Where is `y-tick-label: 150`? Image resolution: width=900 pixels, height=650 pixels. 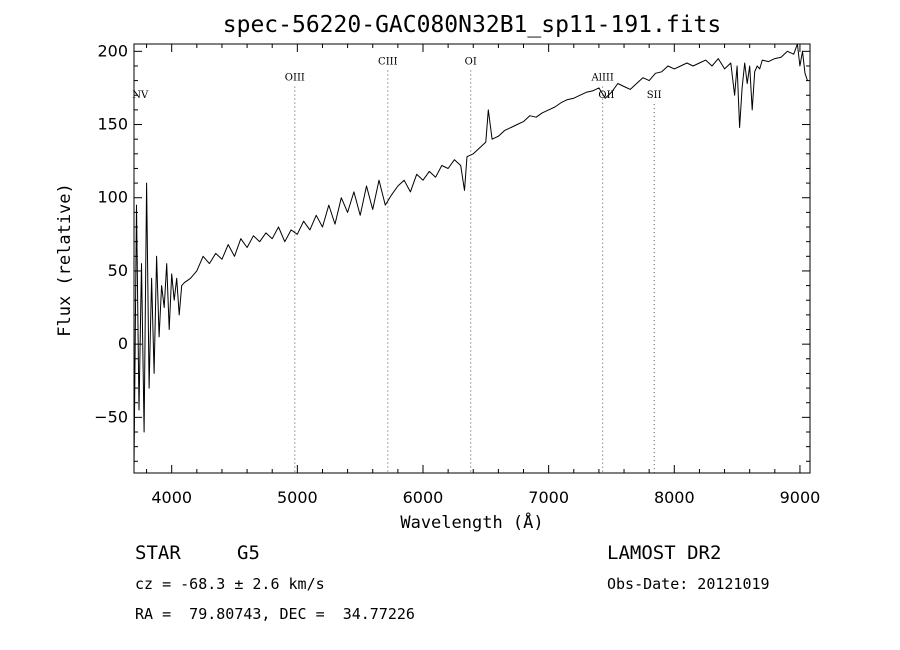
y-tick-label: 150 is located at coordinates (112, 124).